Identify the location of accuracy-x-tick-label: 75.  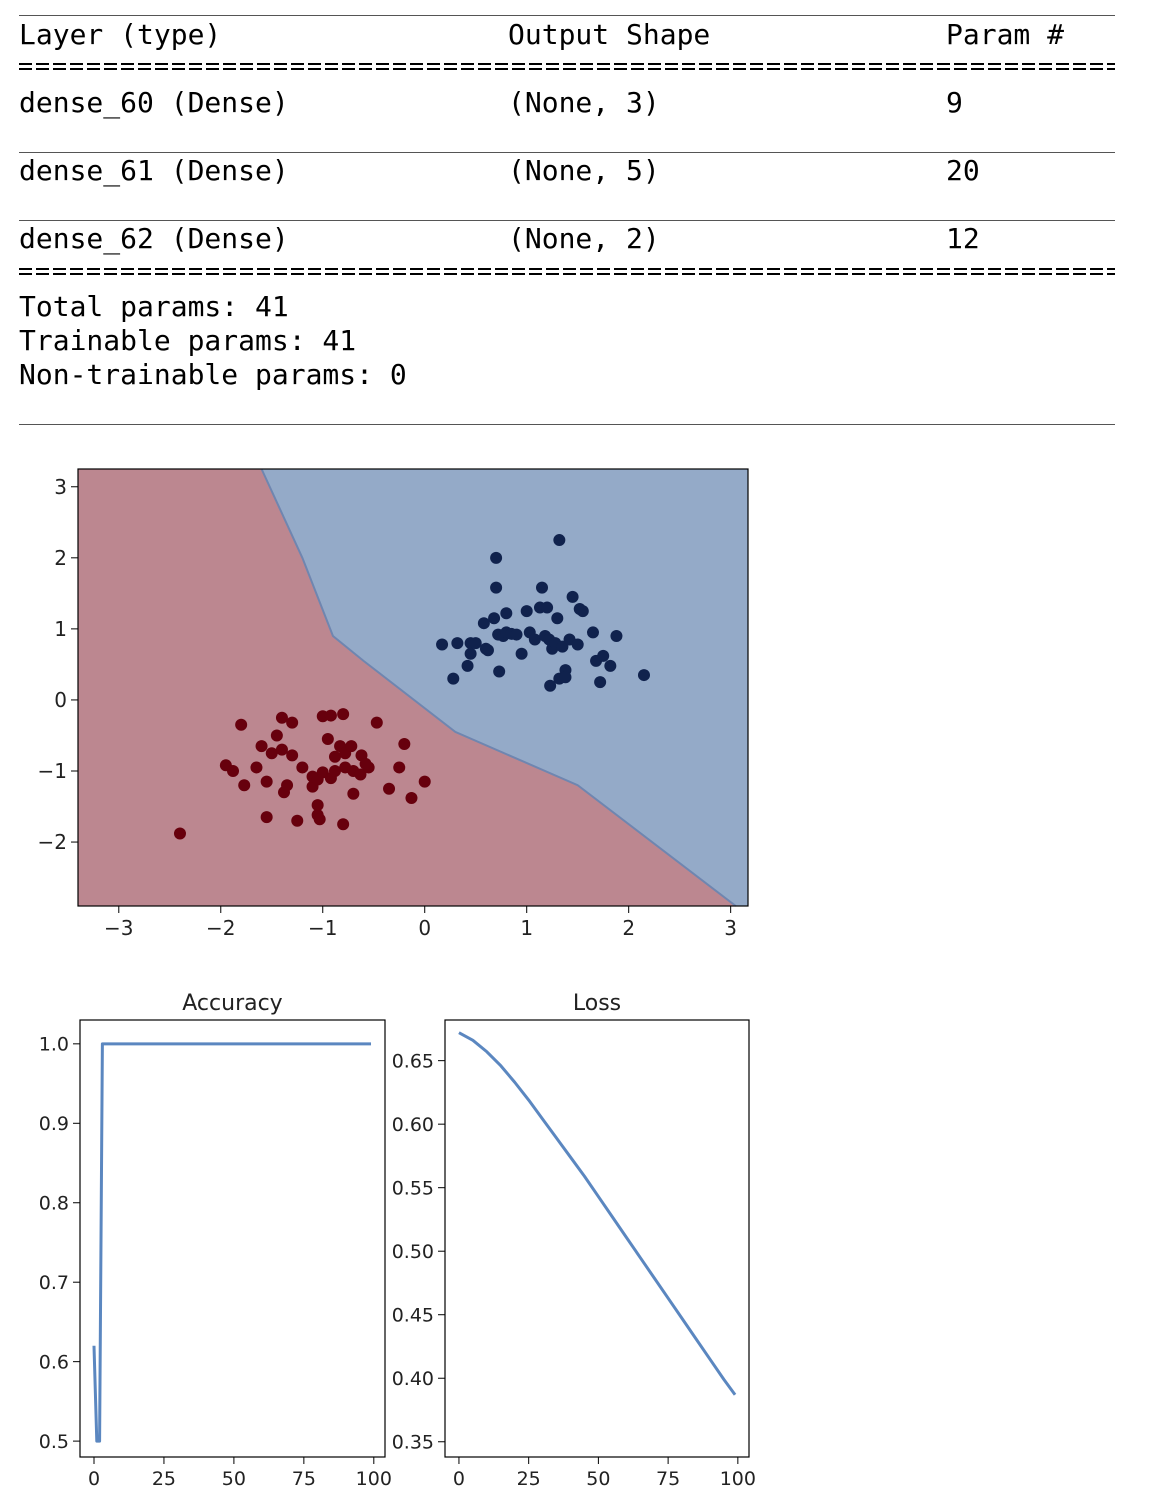
(304, 1479).